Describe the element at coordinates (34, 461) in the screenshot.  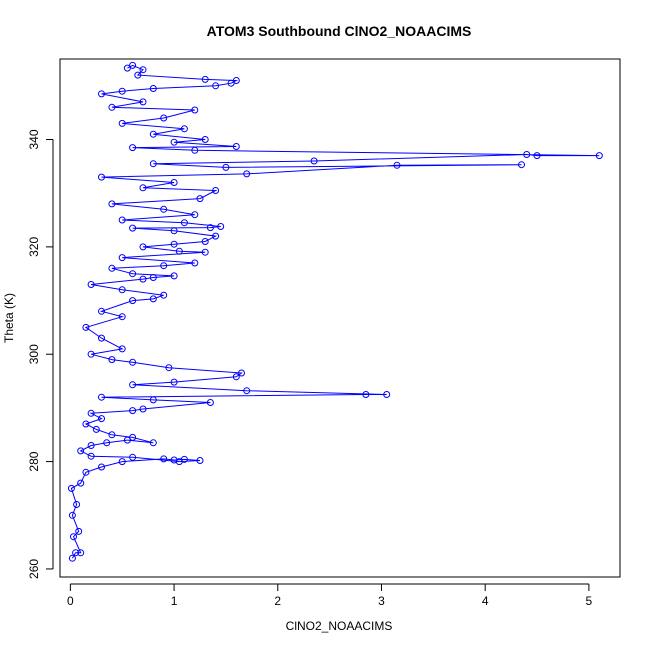
I see `y-tick-label: 280` at that location.